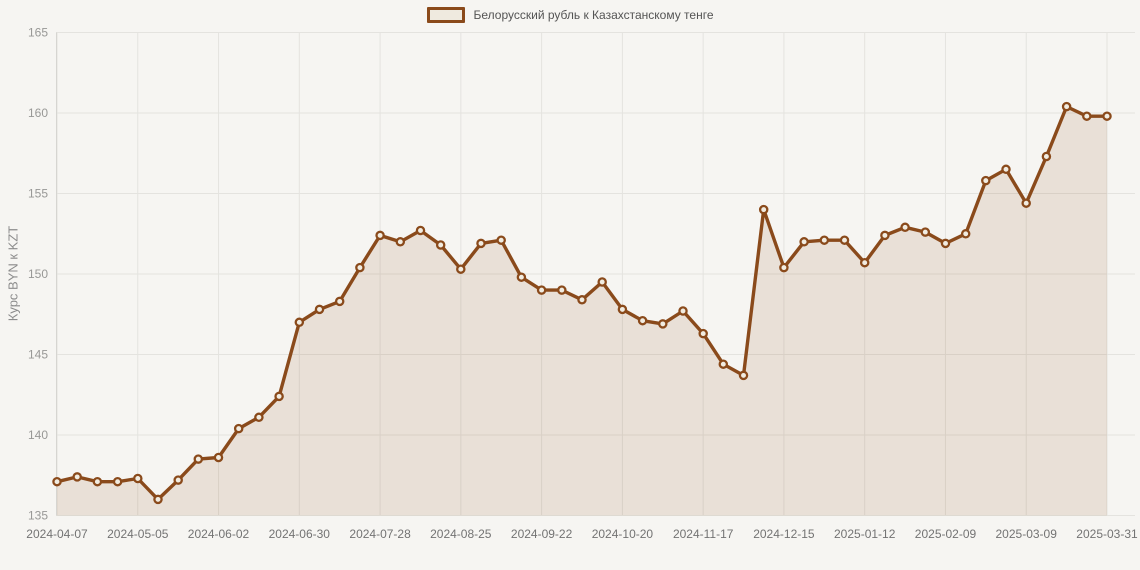 This screenshot has height=570, width=1140. I want to click on y-axis-labels: 135 140 145 150 155 160 165, so click(38, 274).